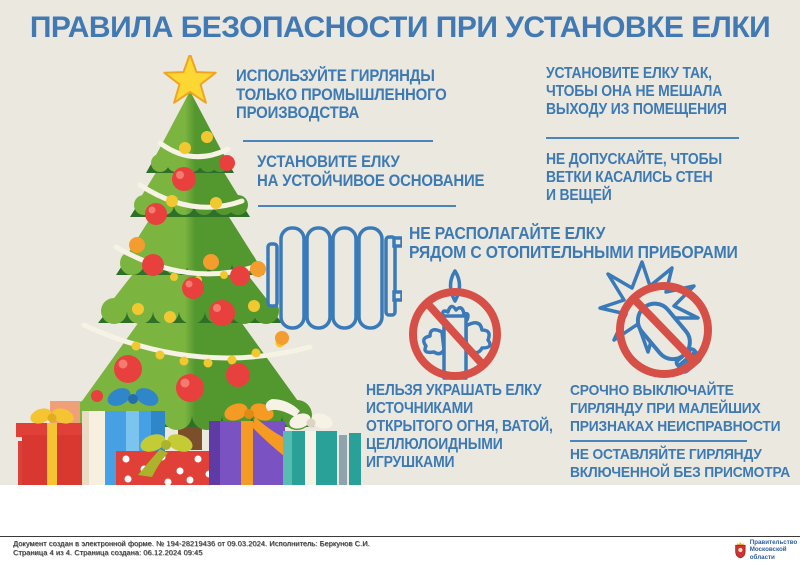  Describe the element at coordinates (665, 408) in the screenshot. I see `tip-line: ГИРЛЯНДУ ПРИ МАЛЕЙШИХ` at that location.